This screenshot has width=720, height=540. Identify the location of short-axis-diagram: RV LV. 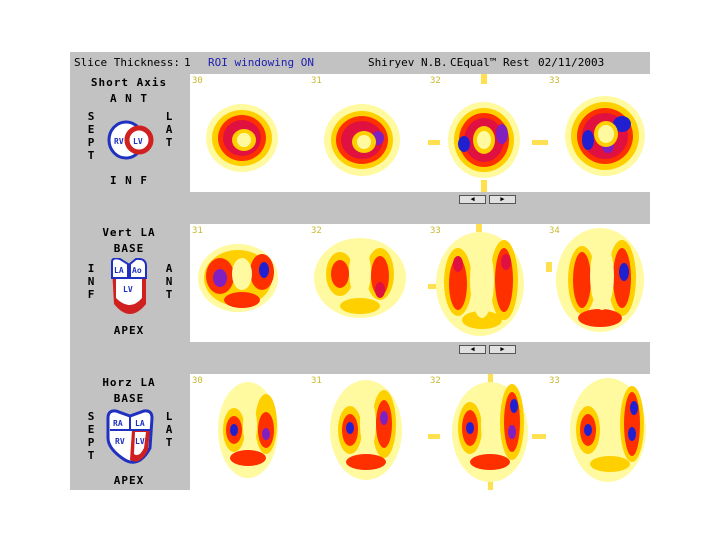
(130, 140).